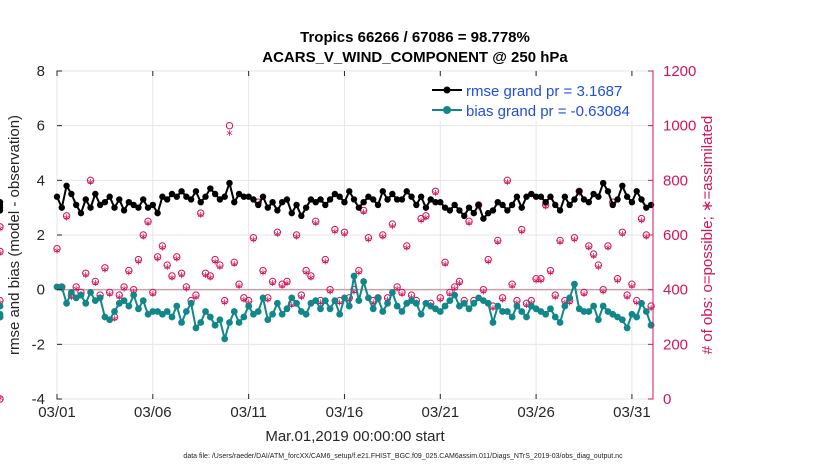 The image size is (830, 470). I want to click on y-tick-label: 0, so click(41, 290).